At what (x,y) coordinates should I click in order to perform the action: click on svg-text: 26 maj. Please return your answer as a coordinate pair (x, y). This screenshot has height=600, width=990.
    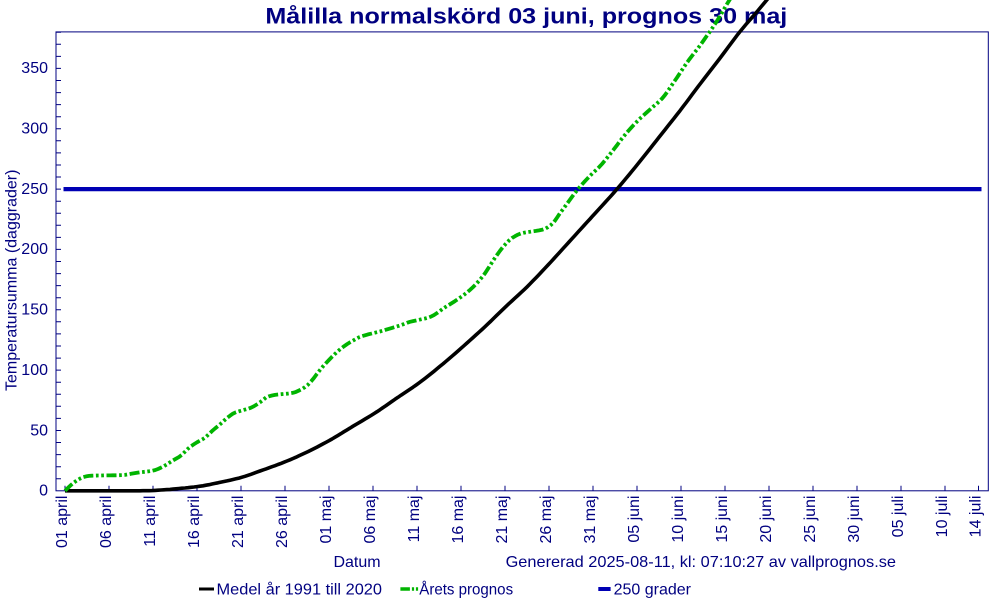
    Looking at the image, I should click on (546, 520).